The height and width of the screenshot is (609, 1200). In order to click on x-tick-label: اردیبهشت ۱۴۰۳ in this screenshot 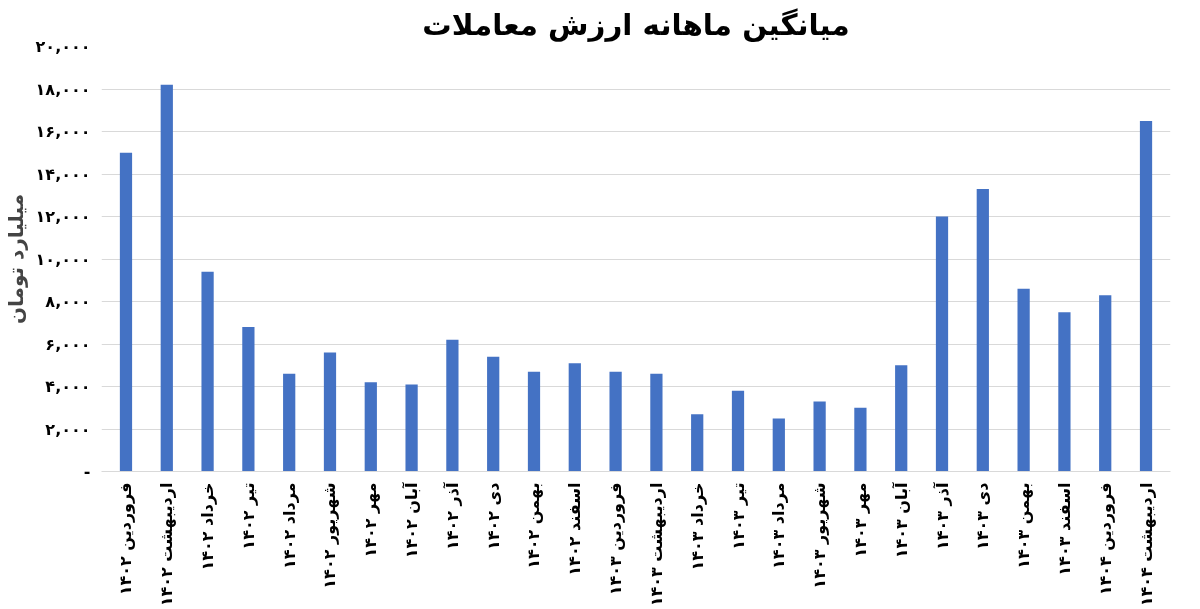, I will do `click(656, 544)`.